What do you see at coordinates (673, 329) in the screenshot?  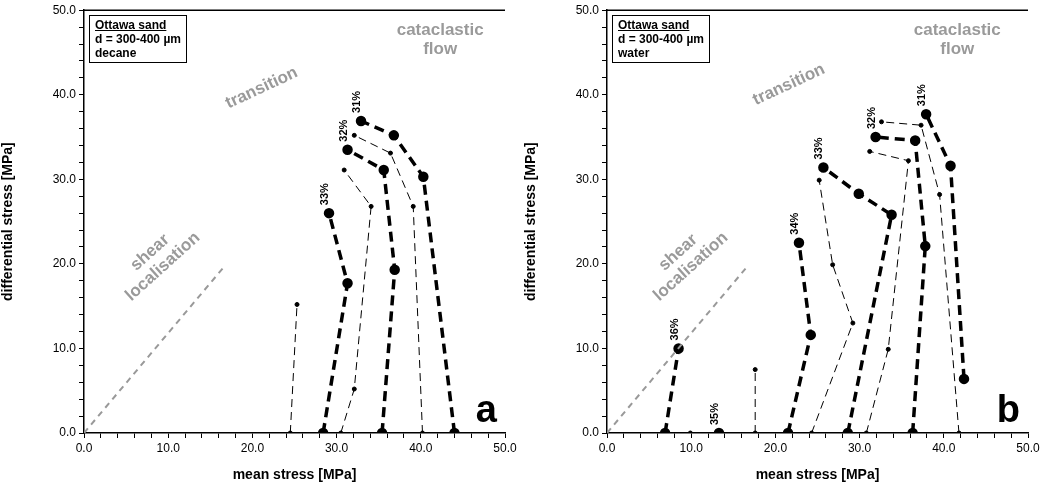 I see `text: 36%` at bounding box center [673, 329].